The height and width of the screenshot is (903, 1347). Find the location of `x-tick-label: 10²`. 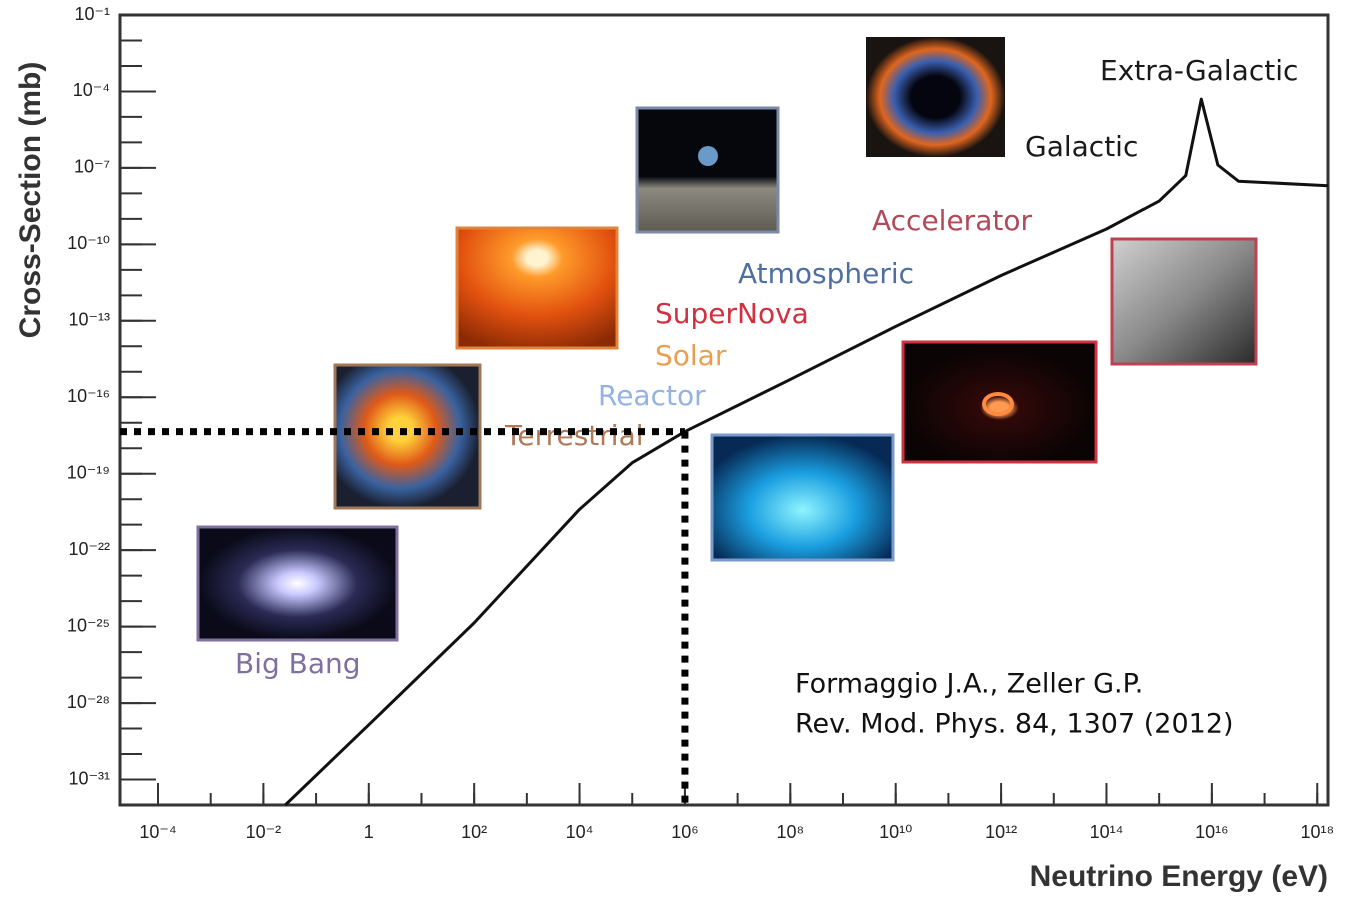

x-tick-label: 10² is located at coordinates (474, 832).